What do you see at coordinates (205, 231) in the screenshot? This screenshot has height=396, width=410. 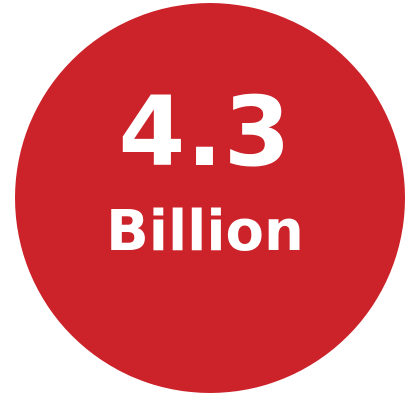 I see `stat-unit: Billion` at bounding box center [205, 231].